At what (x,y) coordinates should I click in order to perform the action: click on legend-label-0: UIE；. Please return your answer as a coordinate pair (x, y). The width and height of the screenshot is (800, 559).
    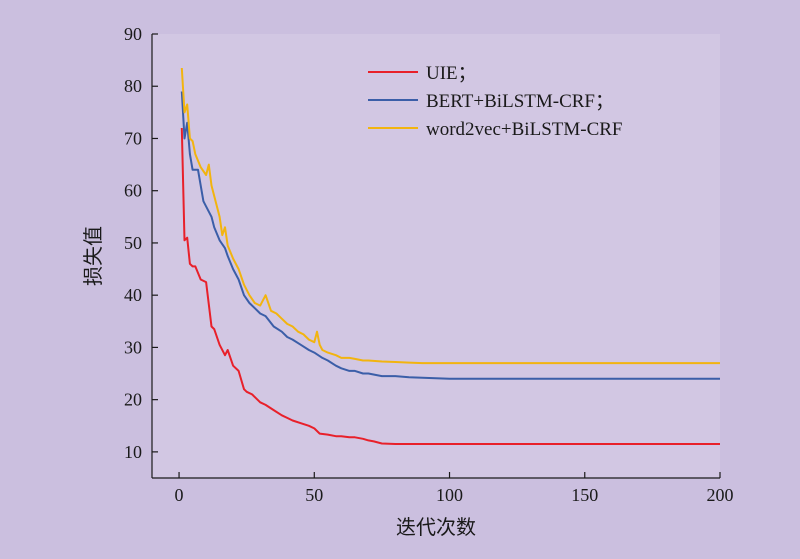
    Looking at the image, I should click on (451, 73).